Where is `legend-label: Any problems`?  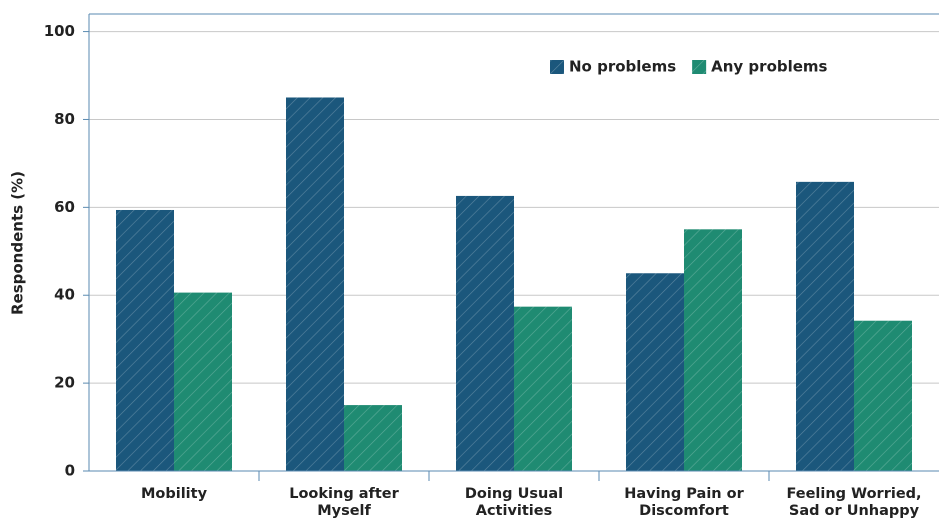
legend-label: Any problems is located at coordinates (769, 67).